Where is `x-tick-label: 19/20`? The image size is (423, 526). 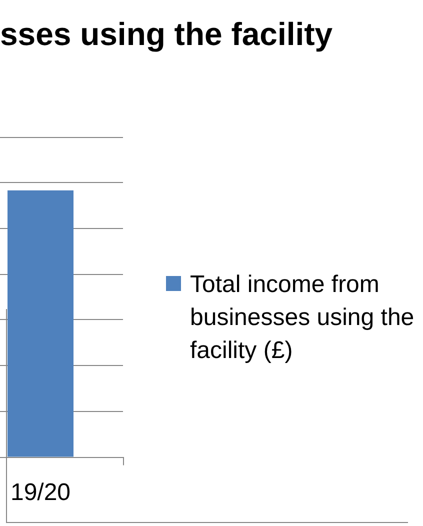 x-tick-label: 19/20 is located at coordinates (40, 492).